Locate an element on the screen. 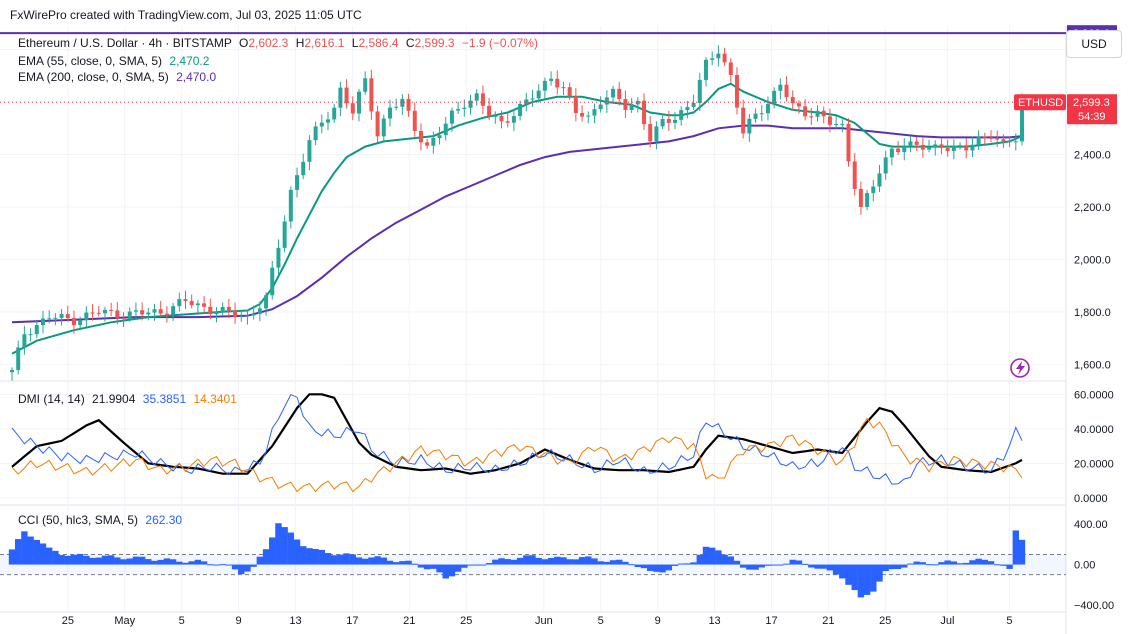 The width and height of the screenshot is (1128, 634). cci-legend: CCI (50, hlc3, SMA, 5) 262.30 is located at coordinates (100, 520).